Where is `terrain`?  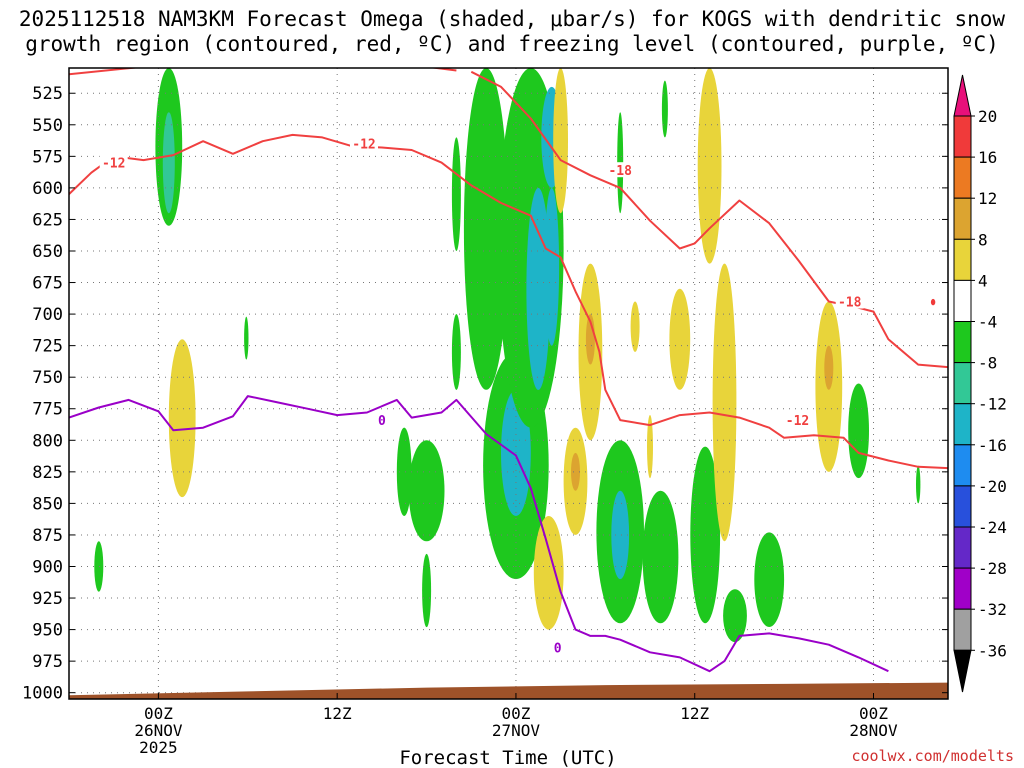 terrain is located at coordinates (508, 690).